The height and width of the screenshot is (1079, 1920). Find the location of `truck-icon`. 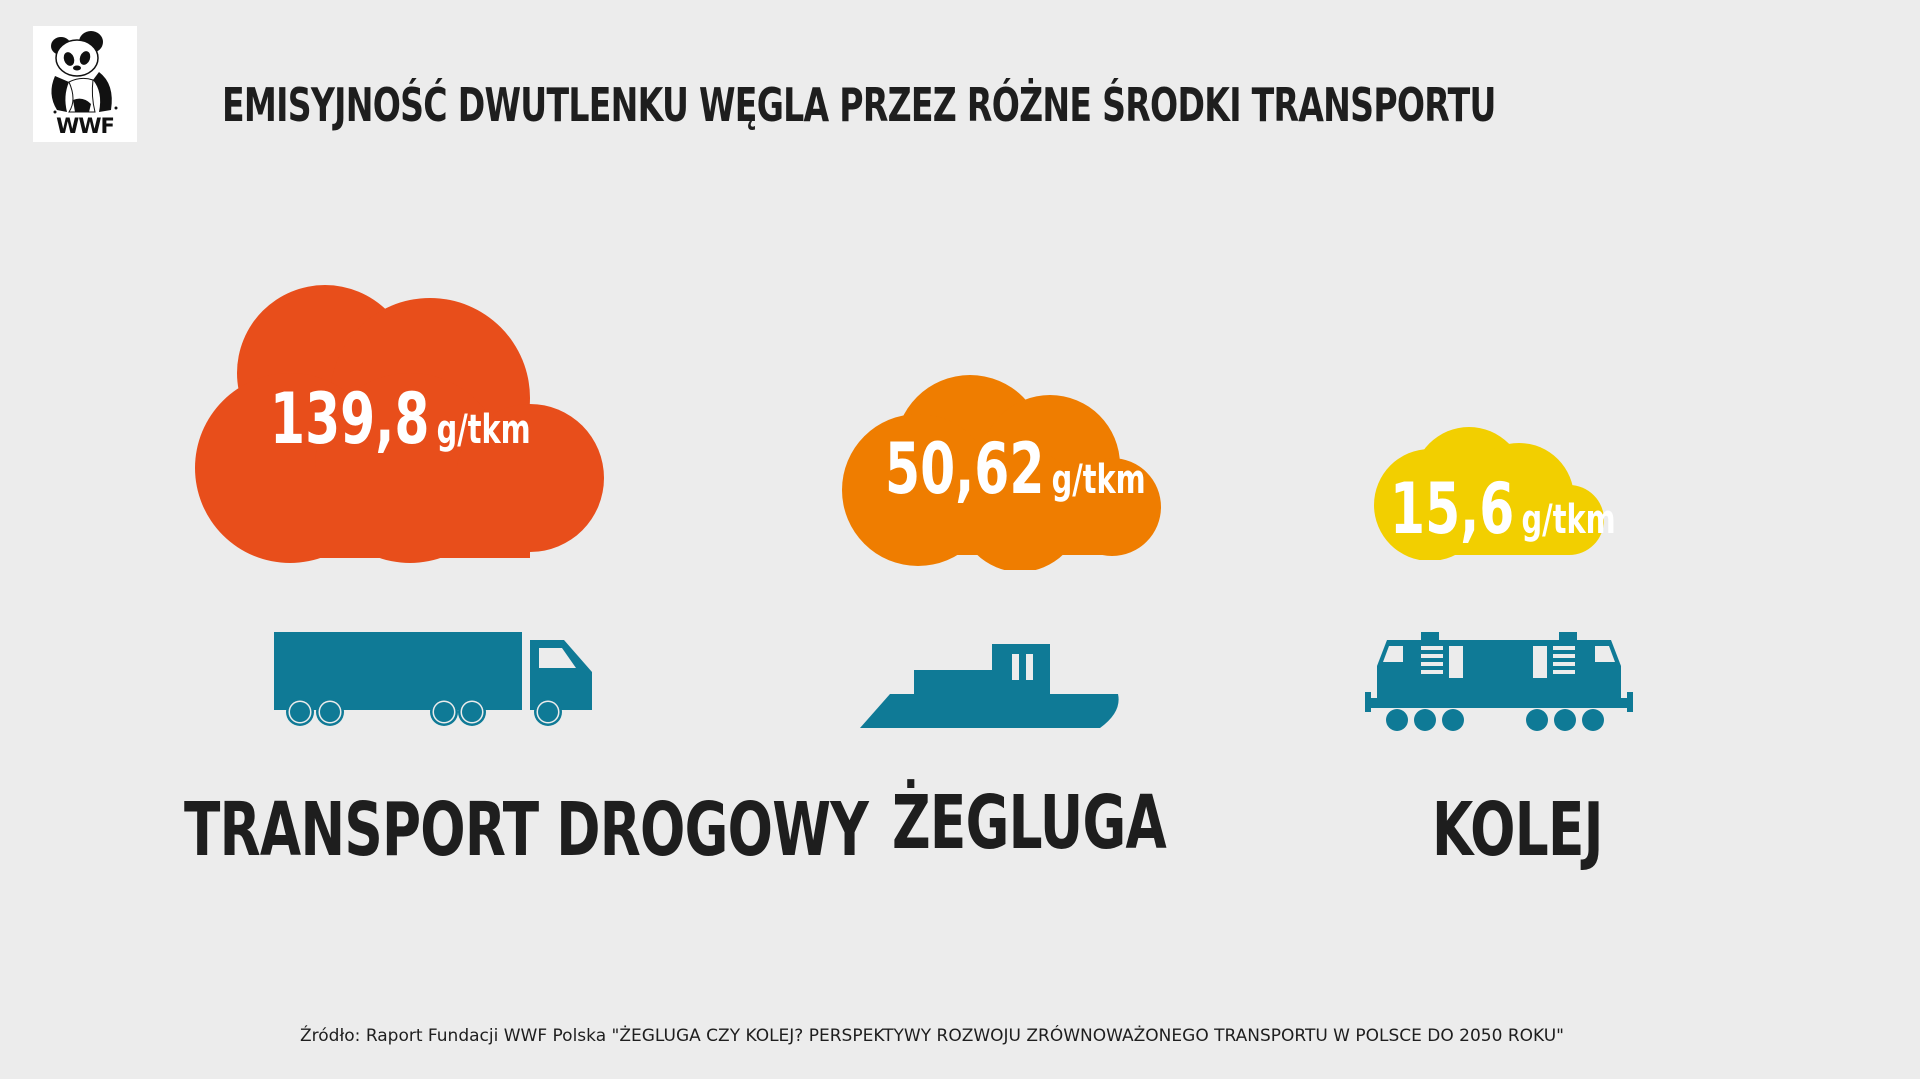

truck-icon is located at coordinates (433, 679).